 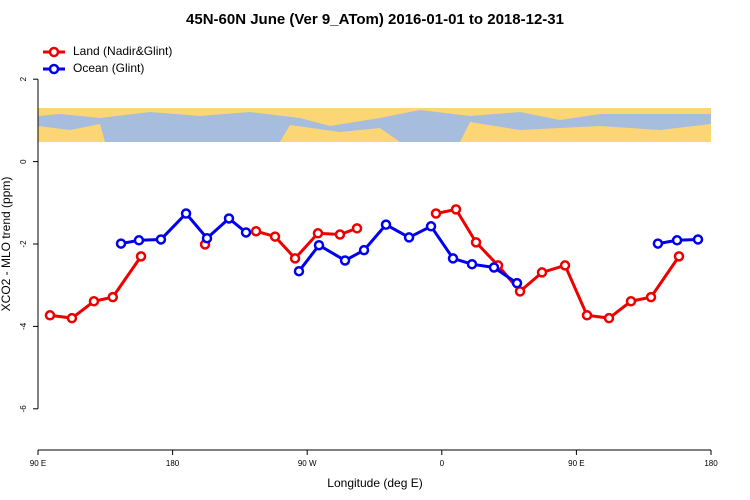 I want to click on legend-label: Land (Nadir&Glint), so click(x=122, y=51).